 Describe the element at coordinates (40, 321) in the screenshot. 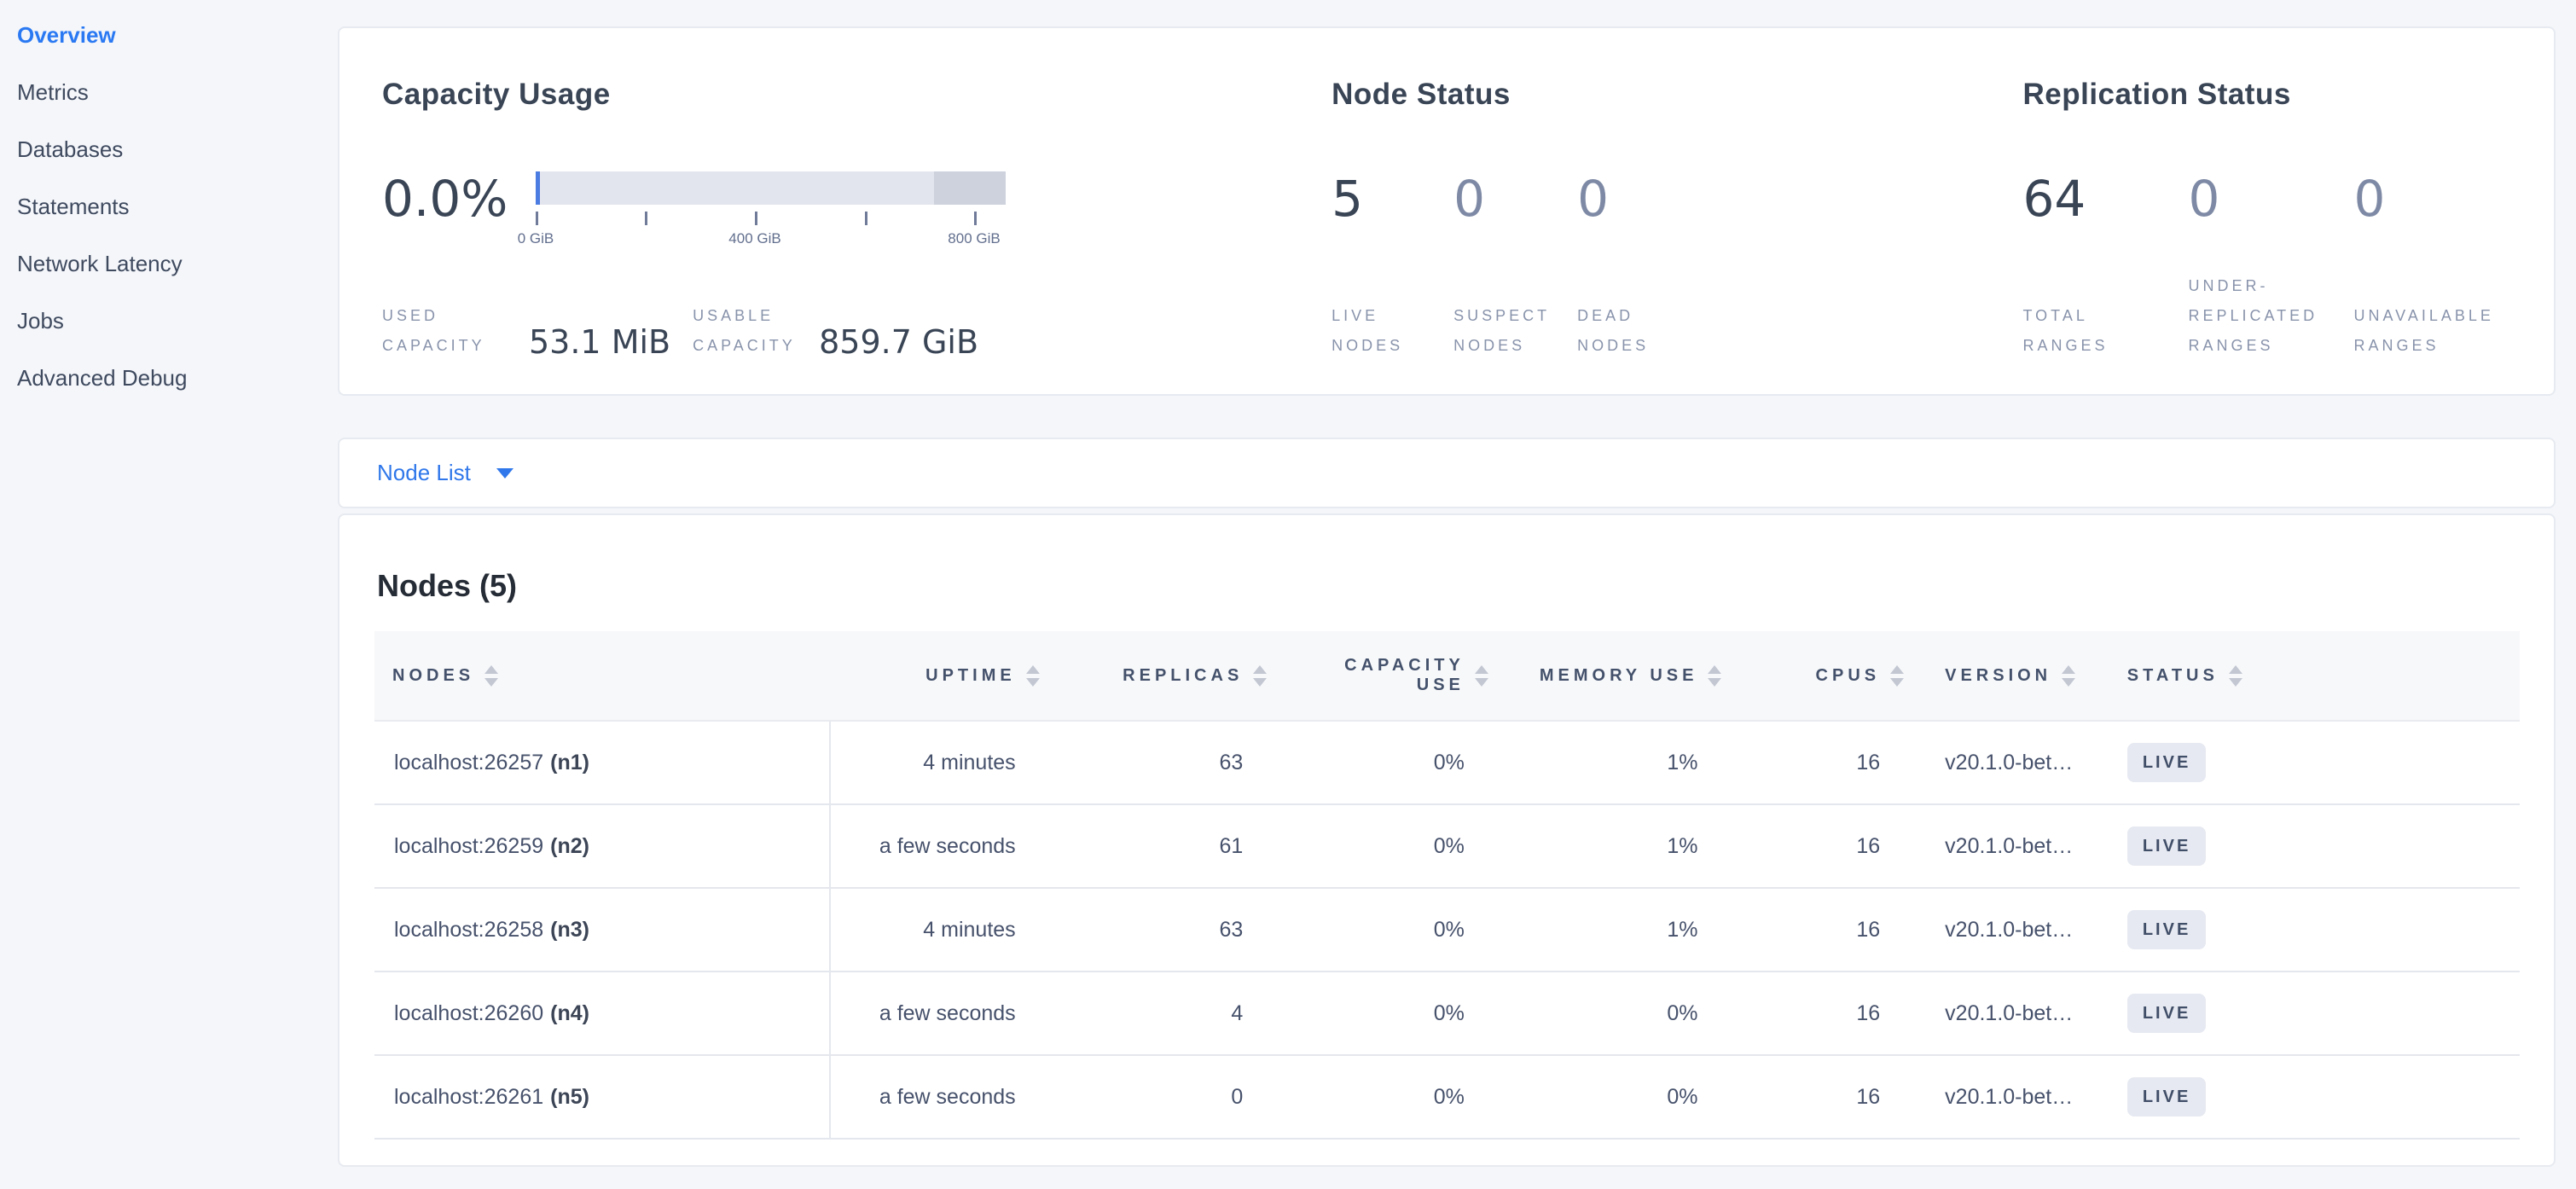

I see `sidebar-item-jobs: Jobs` at that location.